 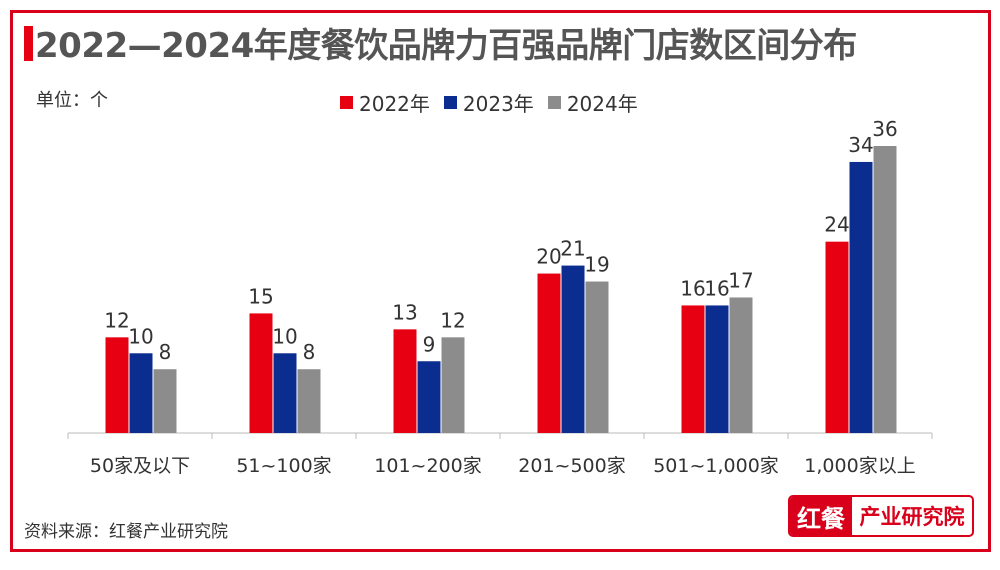 I want to click on logo: 红餐 产业研究院, so click(x=881, y=516).